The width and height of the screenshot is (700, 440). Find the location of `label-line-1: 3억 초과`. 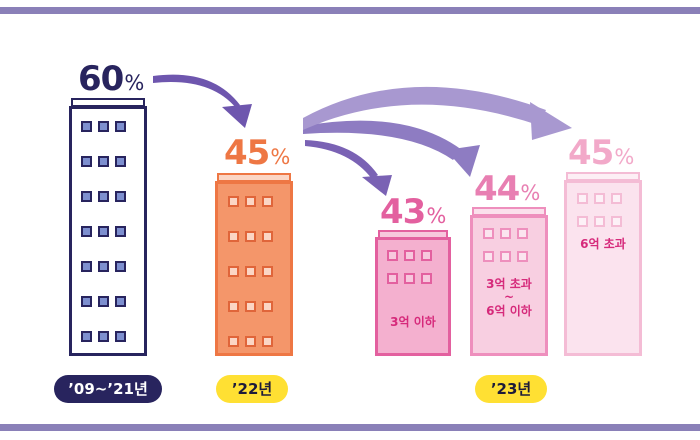

label-line-1: 3억 초과 is located at coordinates (509, 284).